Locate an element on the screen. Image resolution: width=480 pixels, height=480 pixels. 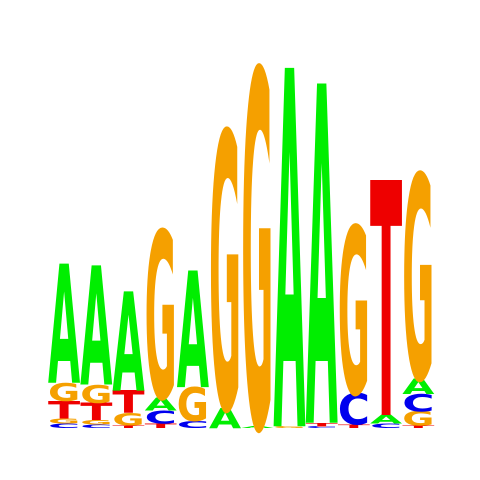
position-10-stack: TCG is located at coordinates (354, 314).